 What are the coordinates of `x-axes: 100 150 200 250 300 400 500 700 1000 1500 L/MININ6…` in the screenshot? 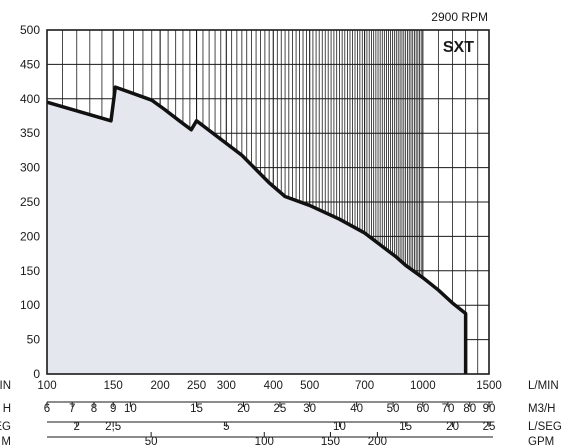 It's located at (281, 413).